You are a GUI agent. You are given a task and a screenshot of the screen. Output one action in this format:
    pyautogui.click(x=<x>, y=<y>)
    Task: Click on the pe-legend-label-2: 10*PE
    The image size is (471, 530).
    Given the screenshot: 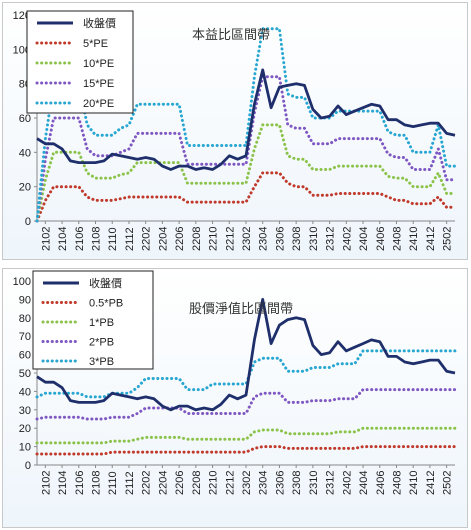 What is the action you would take?
    pyautogui.click(x=98, y=64)
    